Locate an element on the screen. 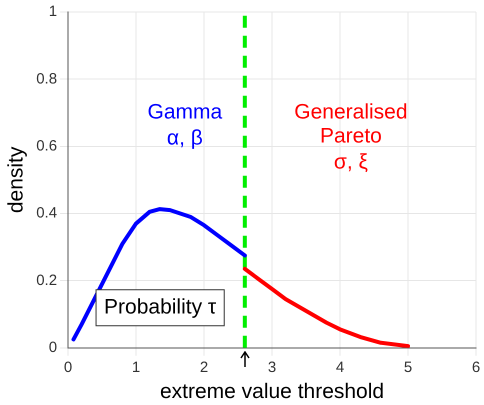 The image size is (484, 405). annotation: Probability τ is located at coordinates (160, 307).